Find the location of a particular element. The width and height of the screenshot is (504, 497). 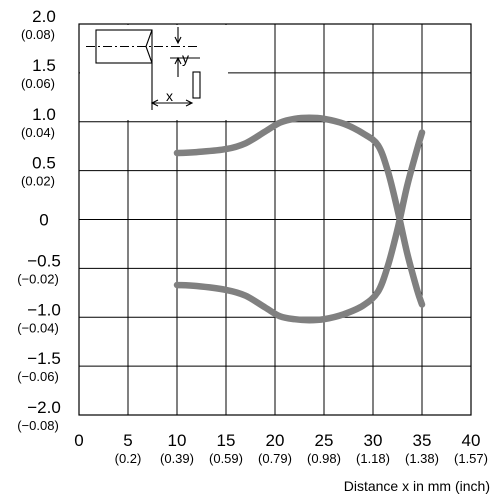

y-tick-sublabel: (−0.02) is located at coordinates (38, 278).